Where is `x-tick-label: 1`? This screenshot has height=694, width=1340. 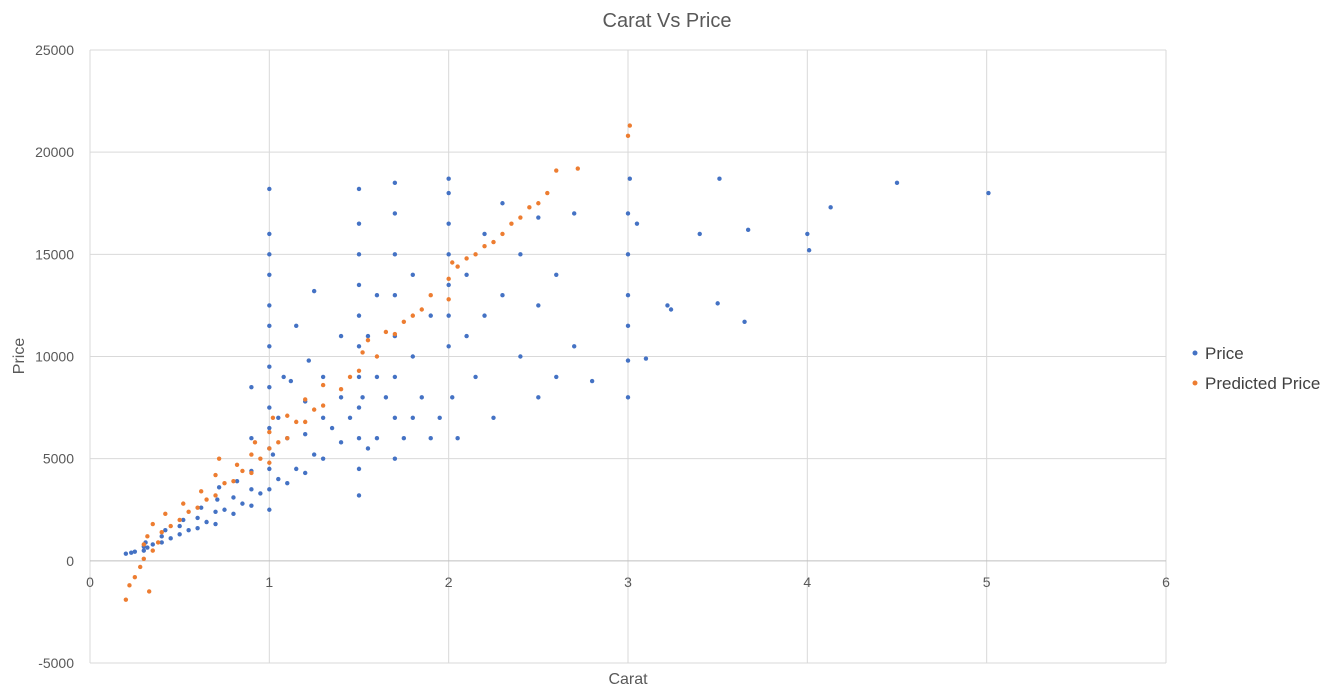
x-tick-label: 1 is located at coordinates (269, 582).